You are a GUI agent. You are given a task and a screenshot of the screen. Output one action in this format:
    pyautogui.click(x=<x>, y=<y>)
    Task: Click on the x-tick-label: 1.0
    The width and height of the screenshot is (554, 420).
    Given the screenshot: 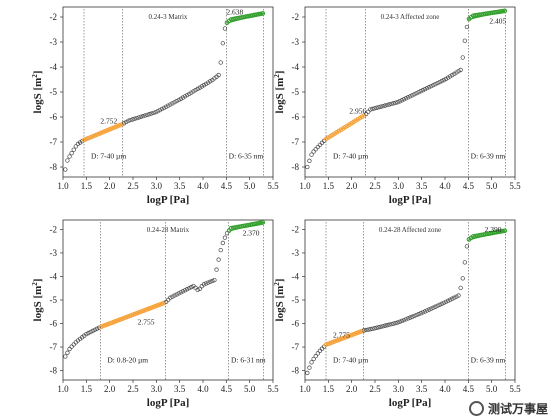 What is the action you would take?
    pyautogui.click(x=63, y=186)
    